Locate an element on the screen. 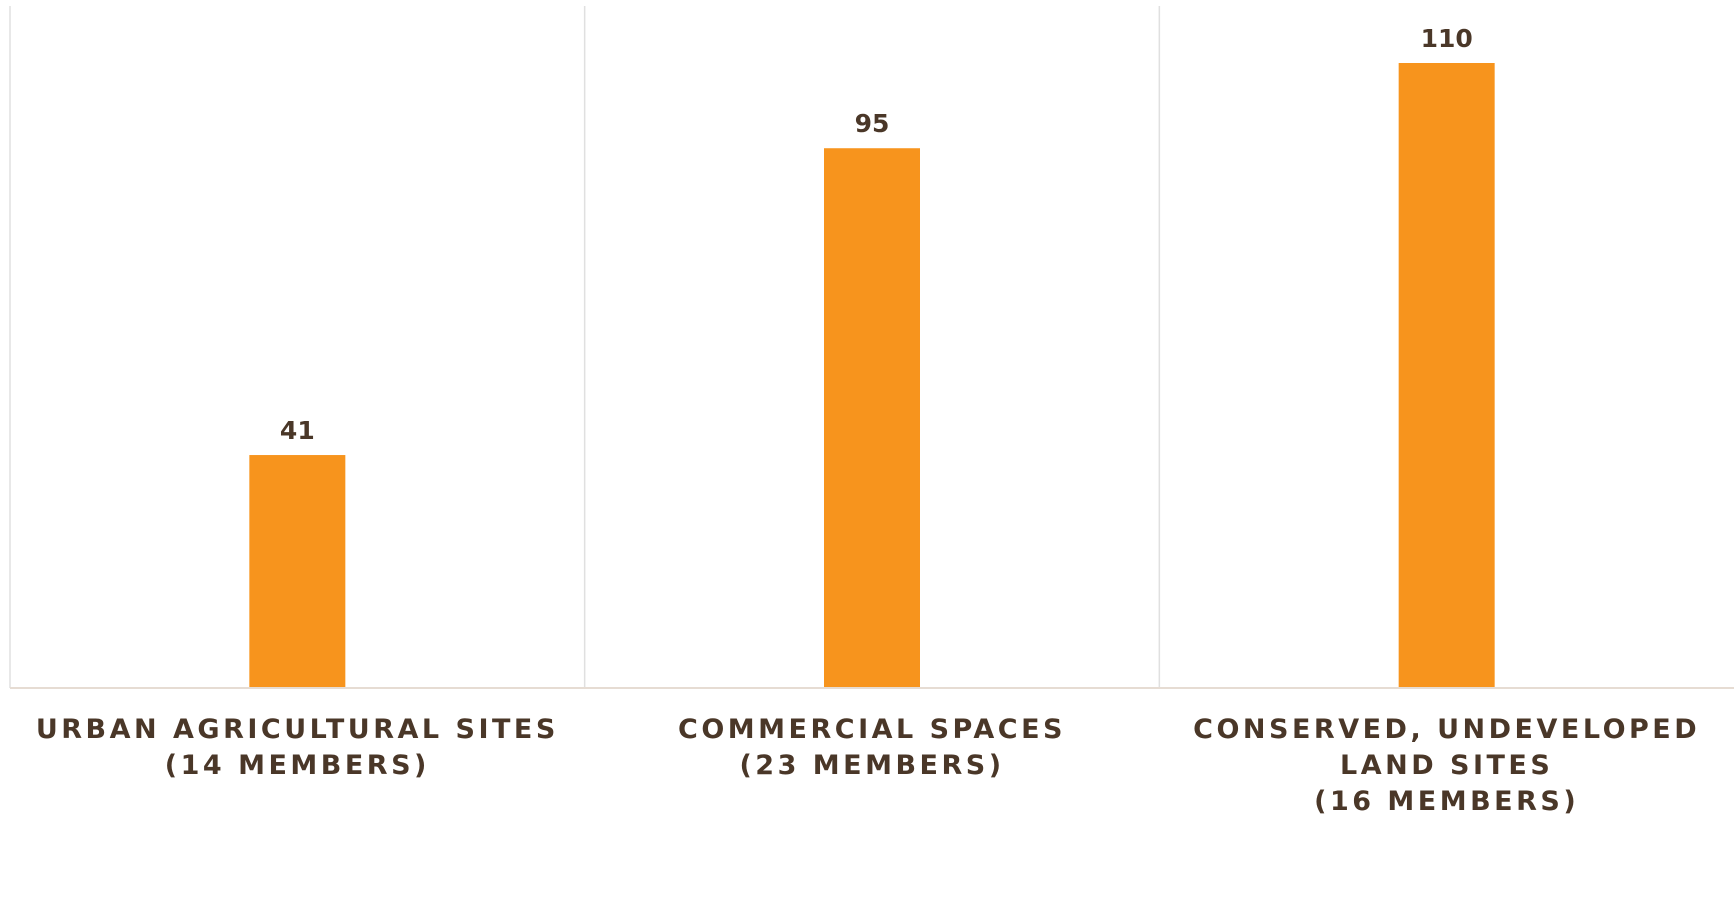  value-label-2: 110 is located at coordinates (1447, 38).